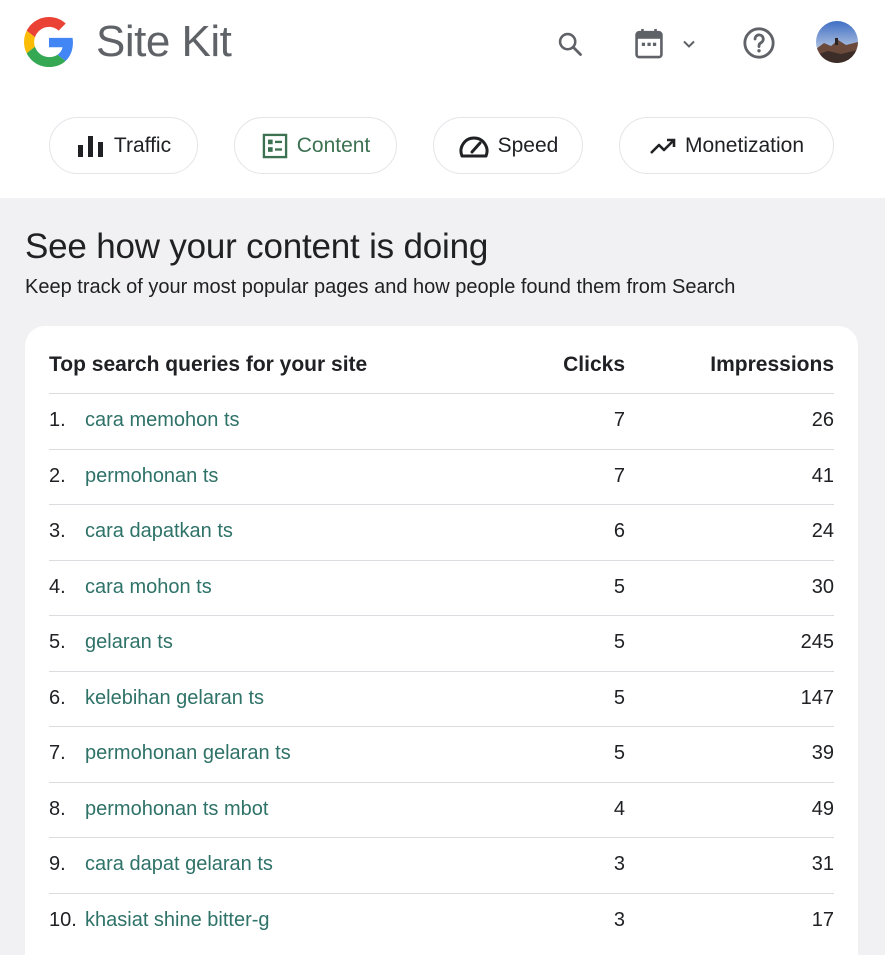 The width and height of the screenshot is (885, 955). I want to click on row-impressions: 147, so click(817, 697).